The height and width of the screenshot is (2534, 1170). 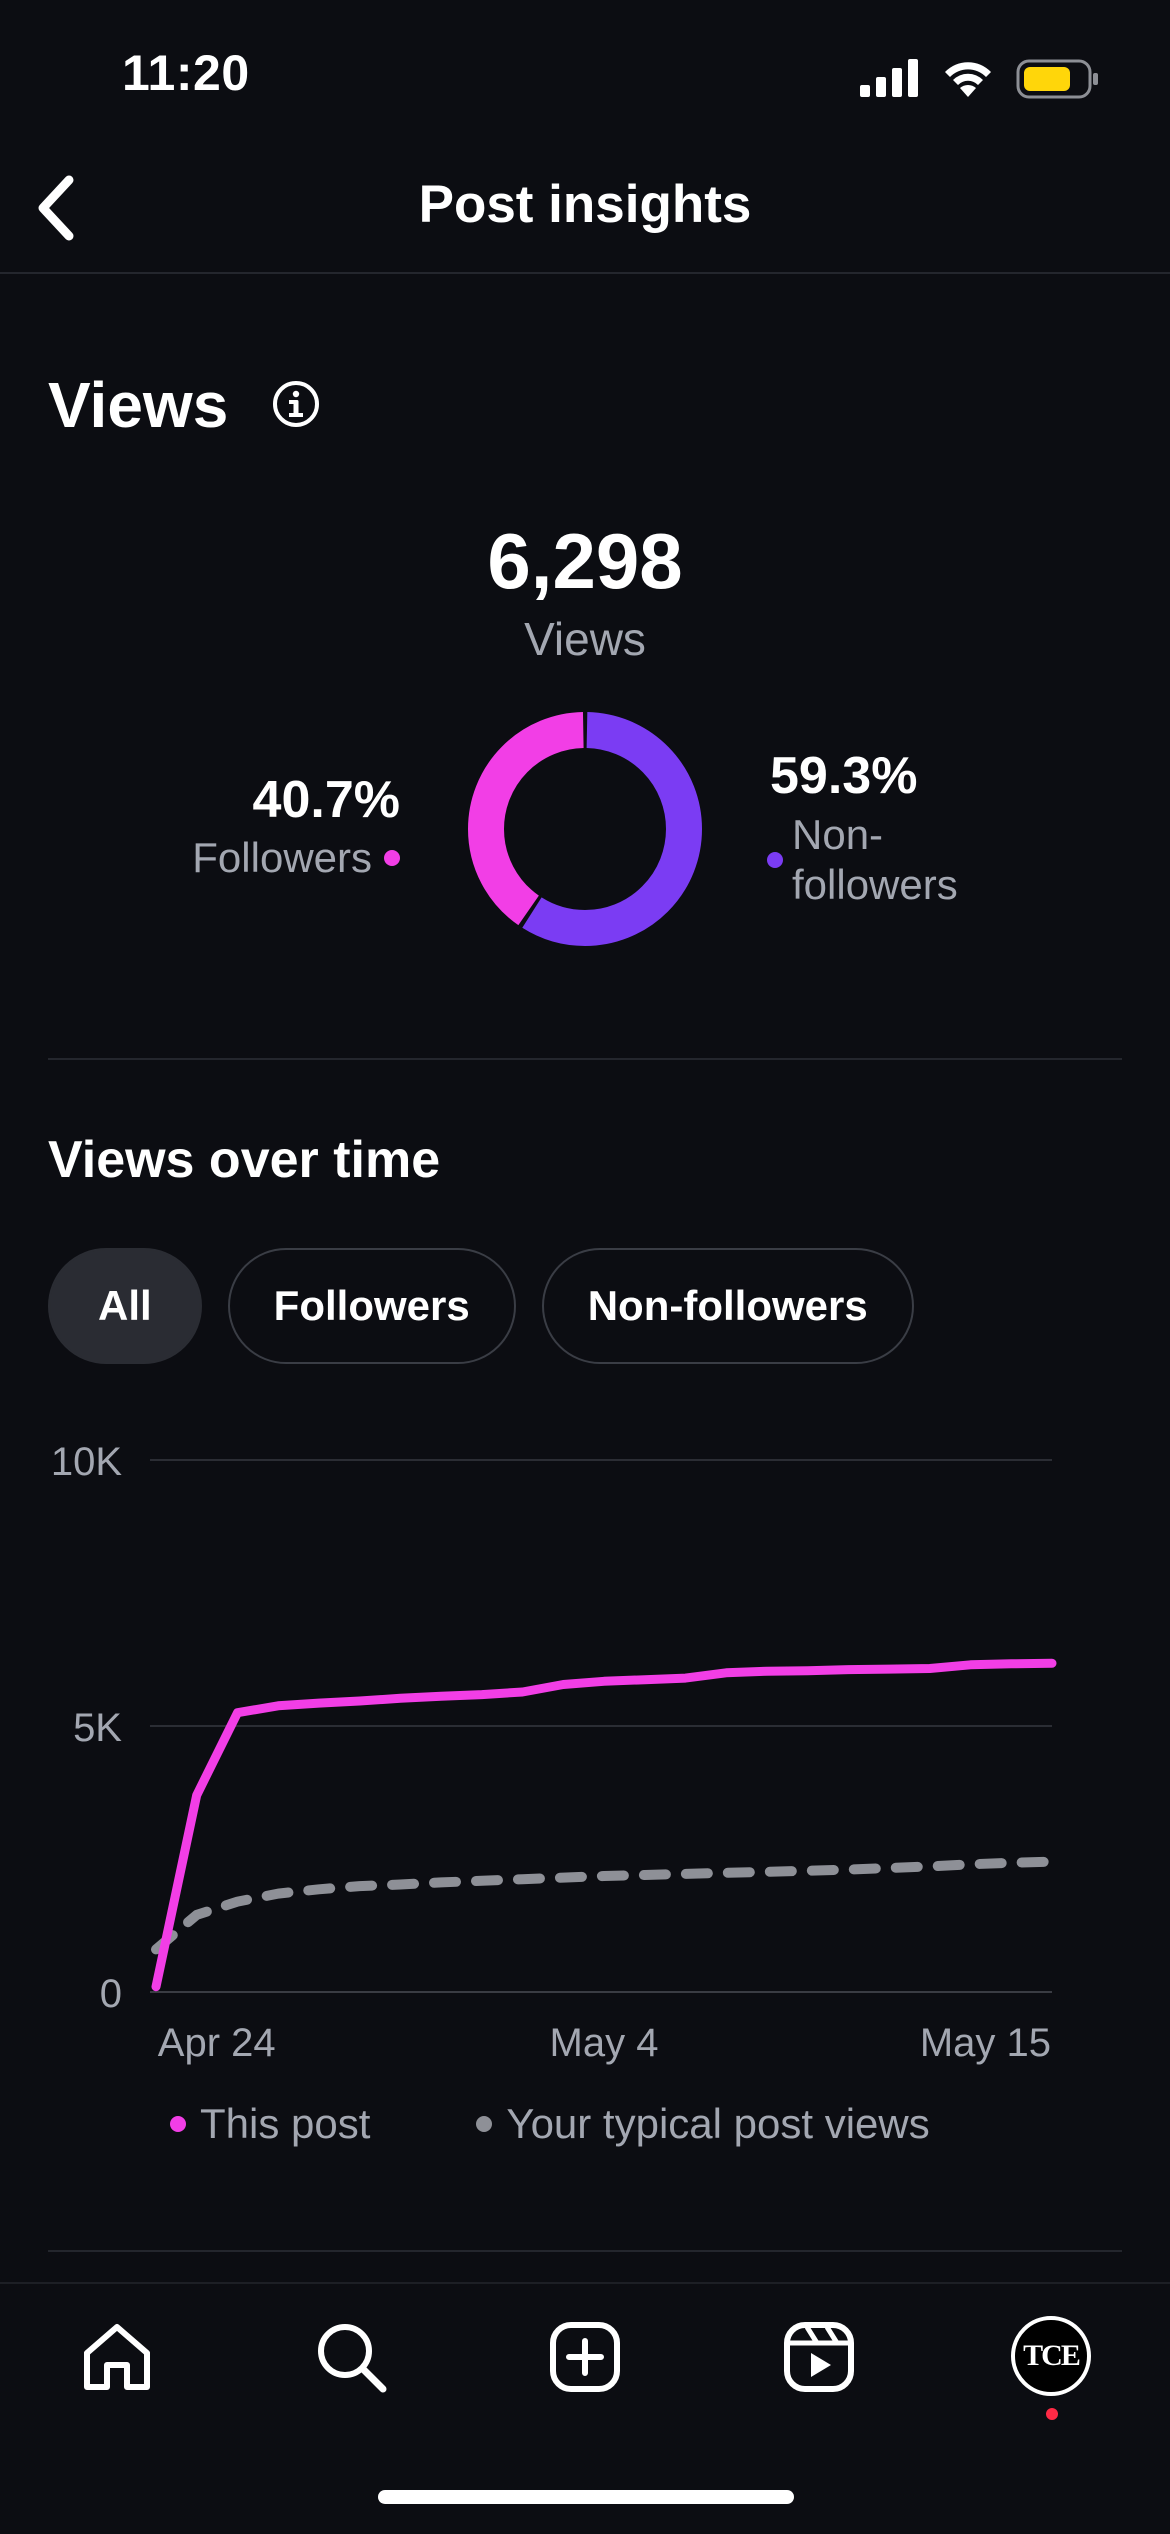 What do you see at coordinates (326, 800) in the screenshot?
I see `followers-percentage: 40.7%` at bounding box center [326, 800].